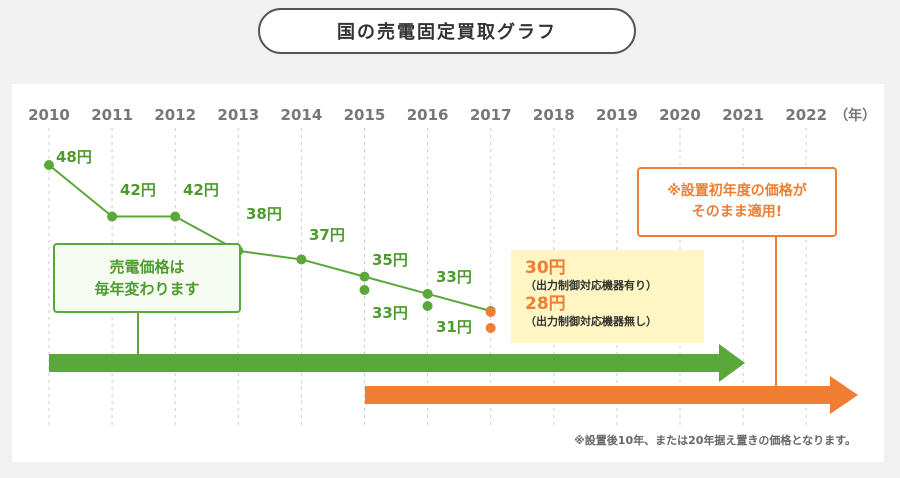 This screenshot has width=900, height=478. I want to click on footnote: ※設置後10年、または20年据え置きの価格となります。, so click(715, 440).